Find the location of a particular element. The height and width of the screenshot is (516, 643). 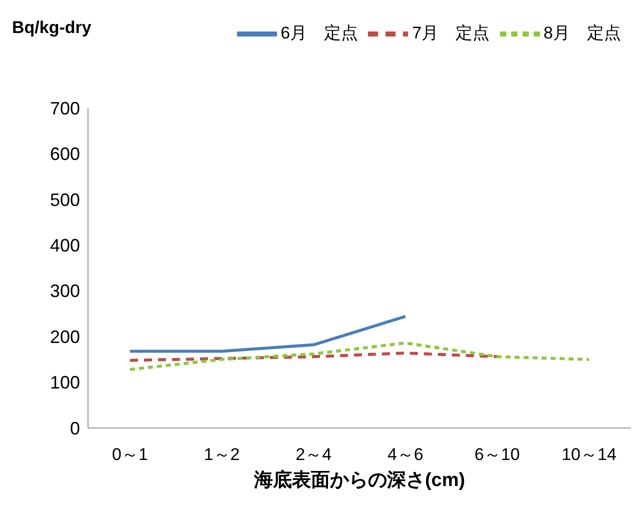

y-tick-label: 400 is located at coordinates (65, 246).